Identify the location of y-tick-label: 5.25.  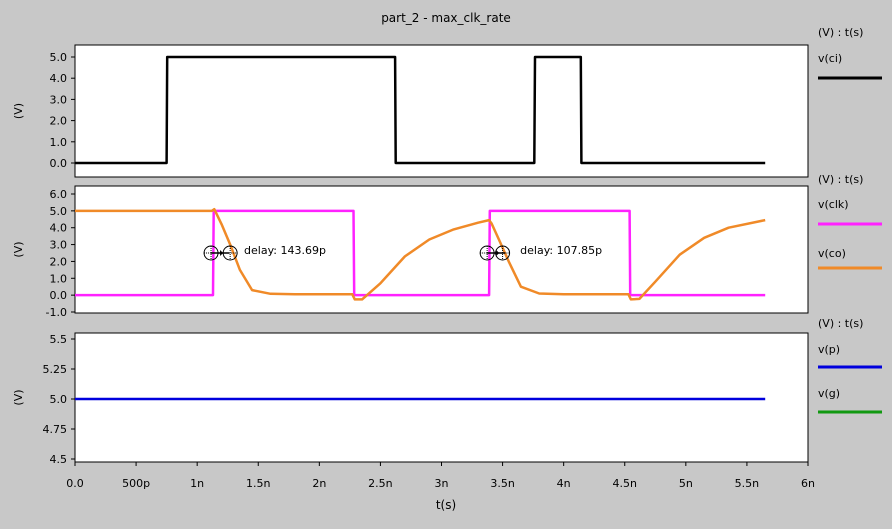
(55, 369).